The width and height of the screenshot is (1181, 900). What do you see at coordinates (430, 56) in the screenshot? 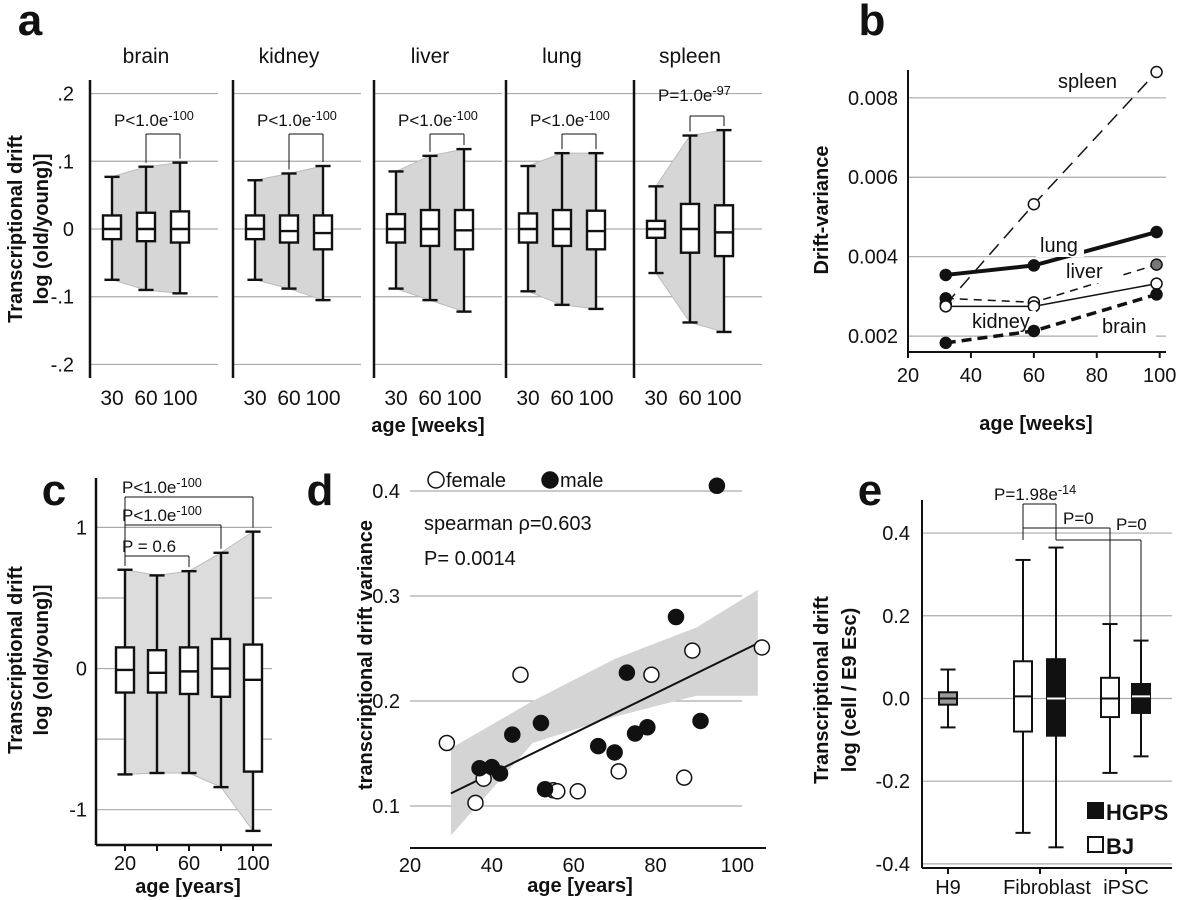
I see `facet-title: liver` at bounding box center [430, 56].